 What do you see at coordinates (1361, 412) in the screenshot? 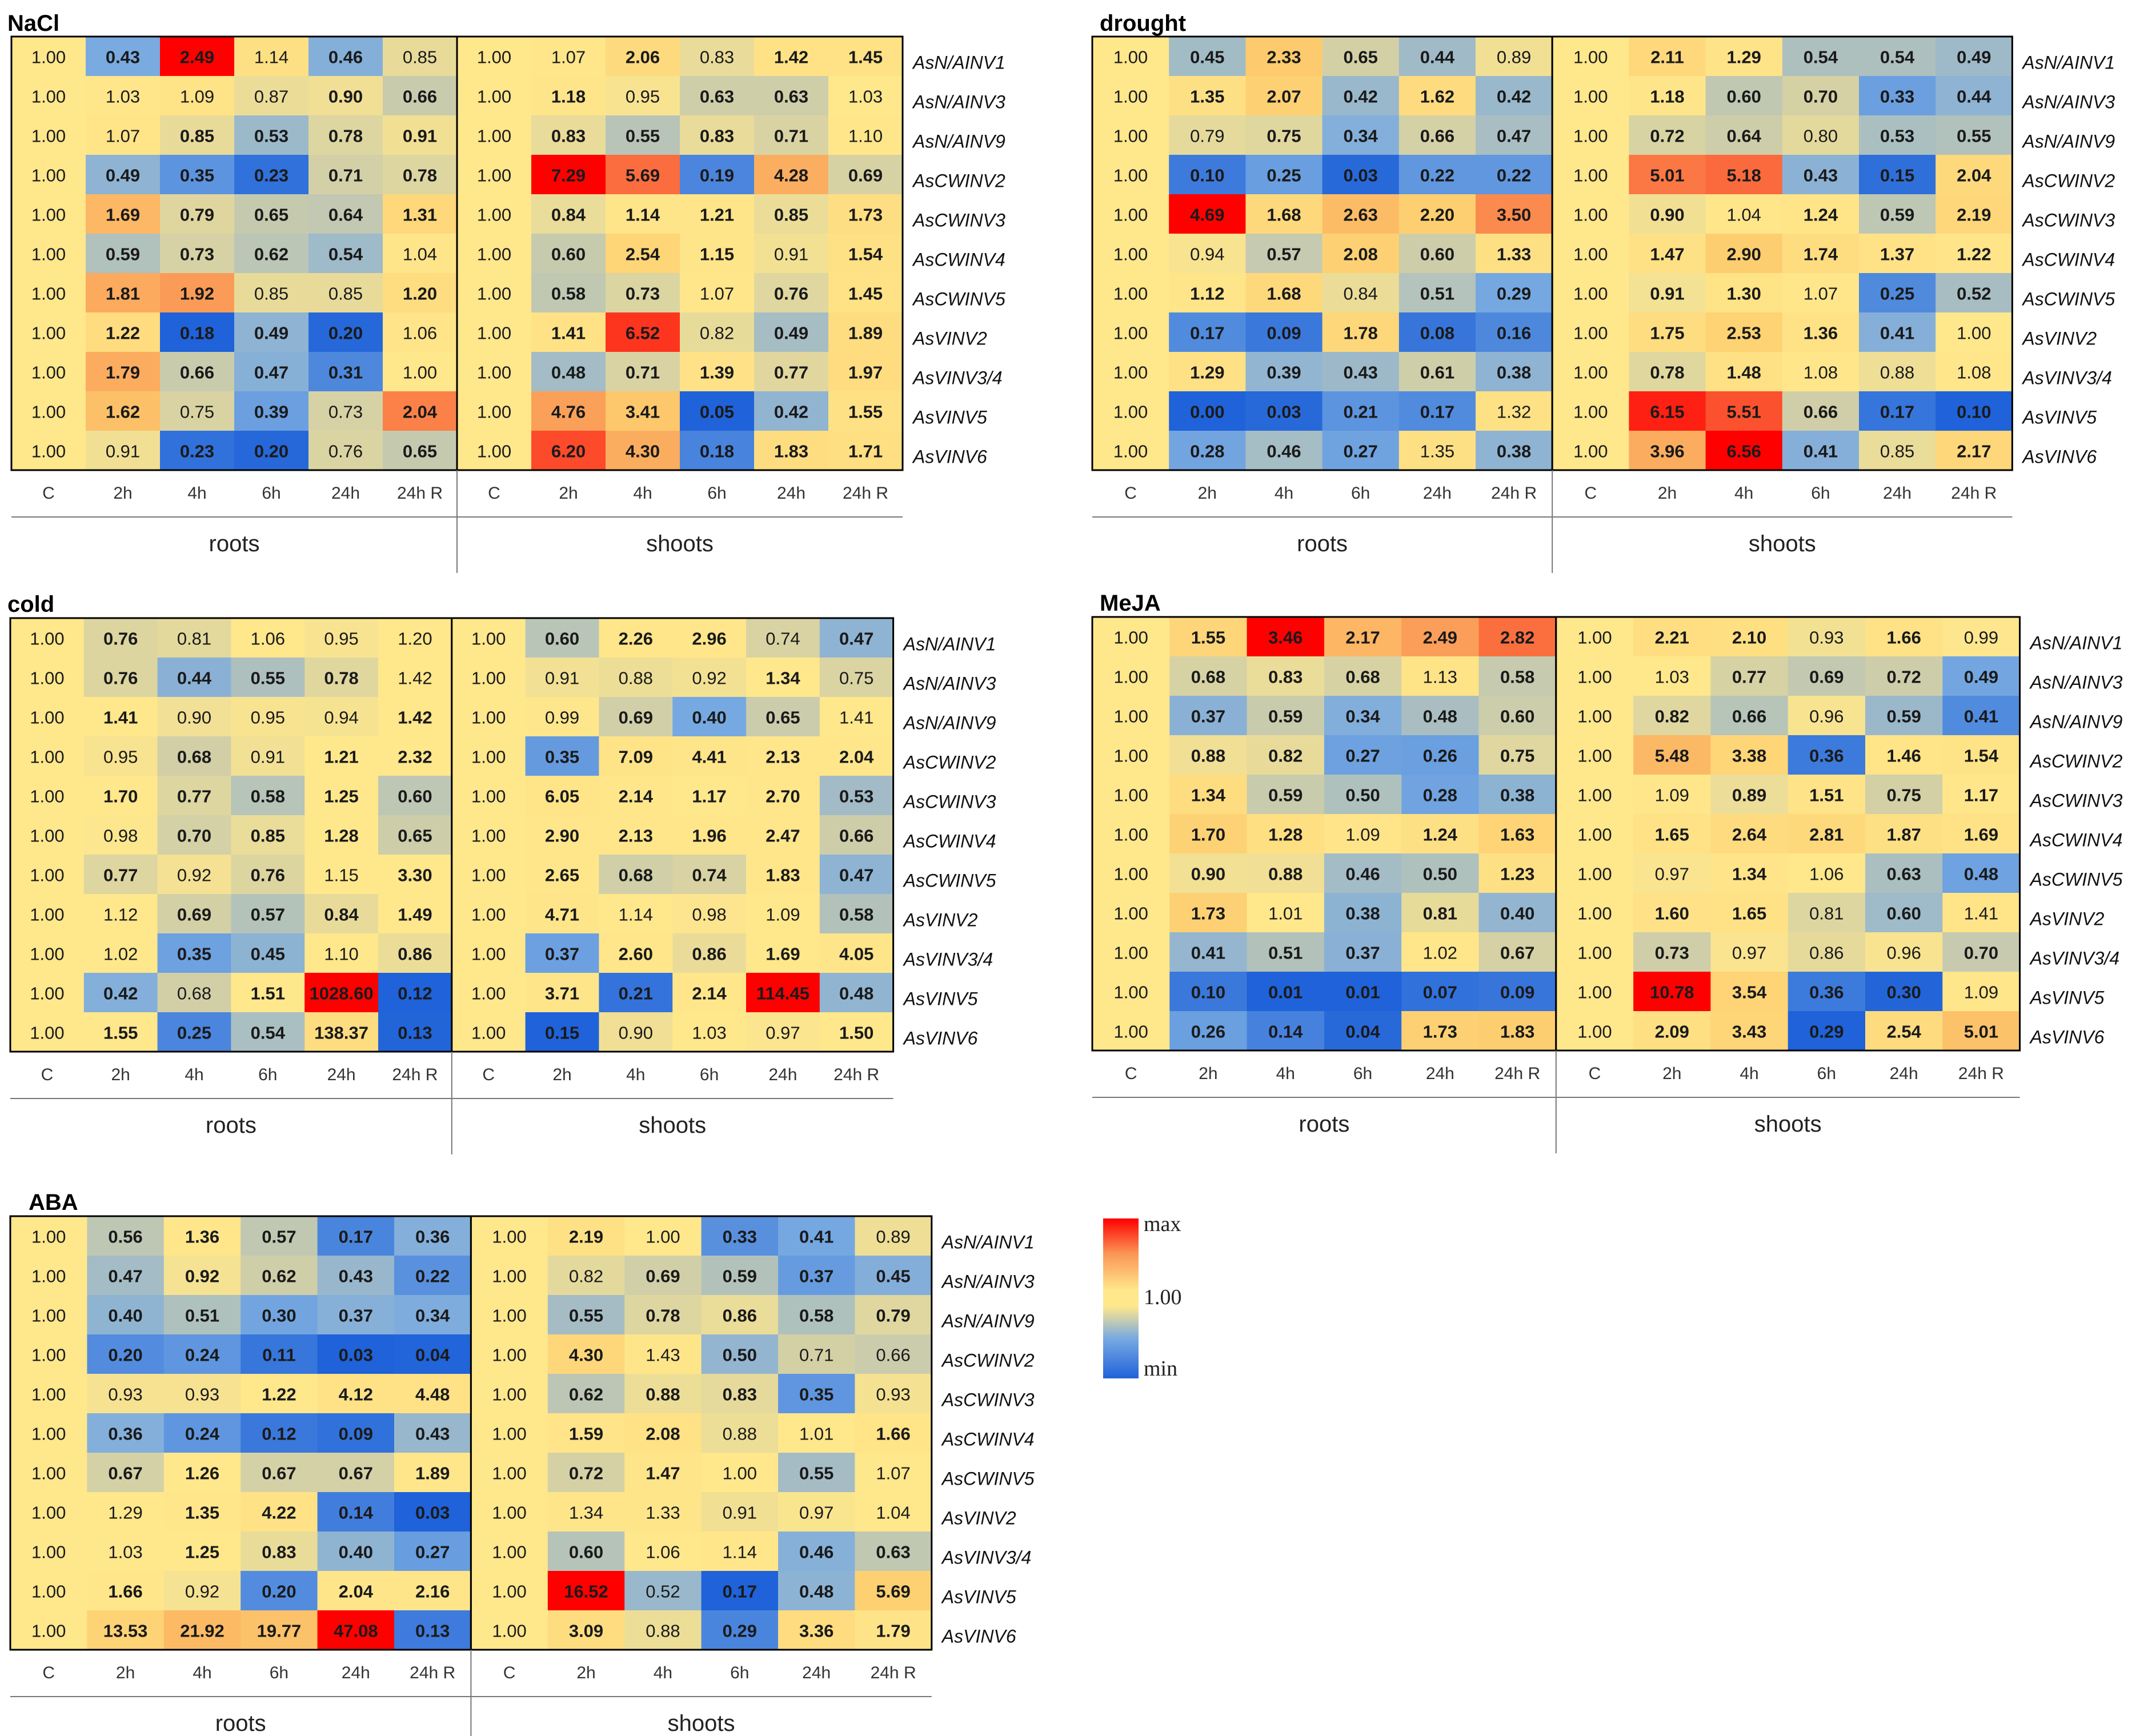
I see `cell-value: 0.21` at bounding box center [1361, 412].